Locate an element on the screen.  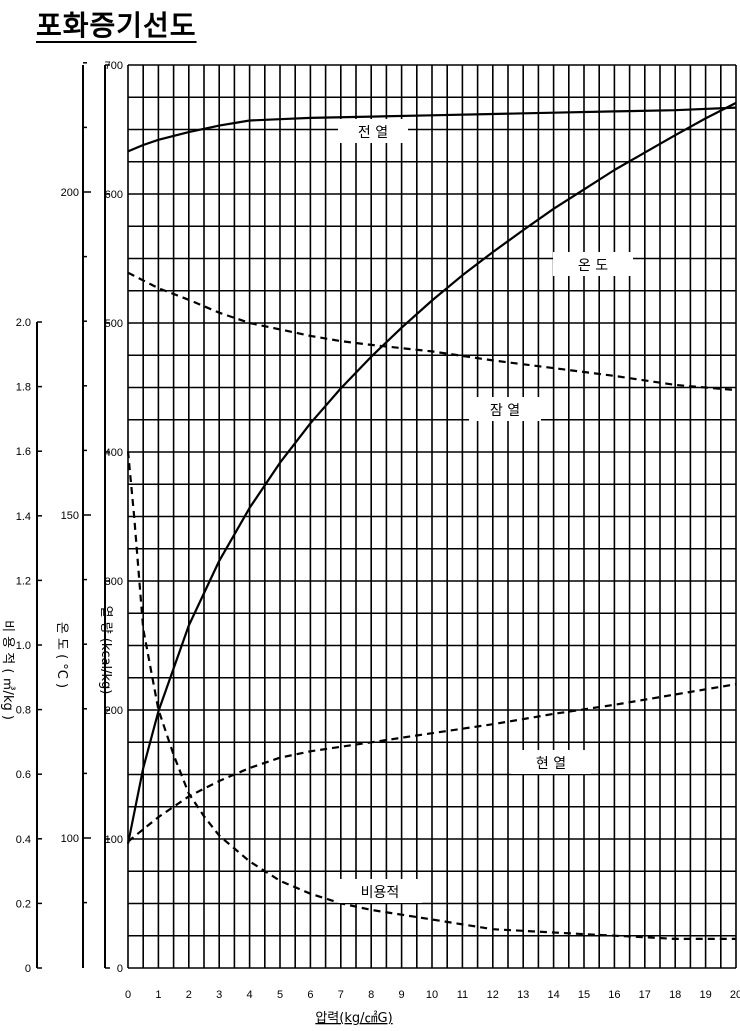
specific-volume-tick-label: 0 is located at coordinates (28, 969).